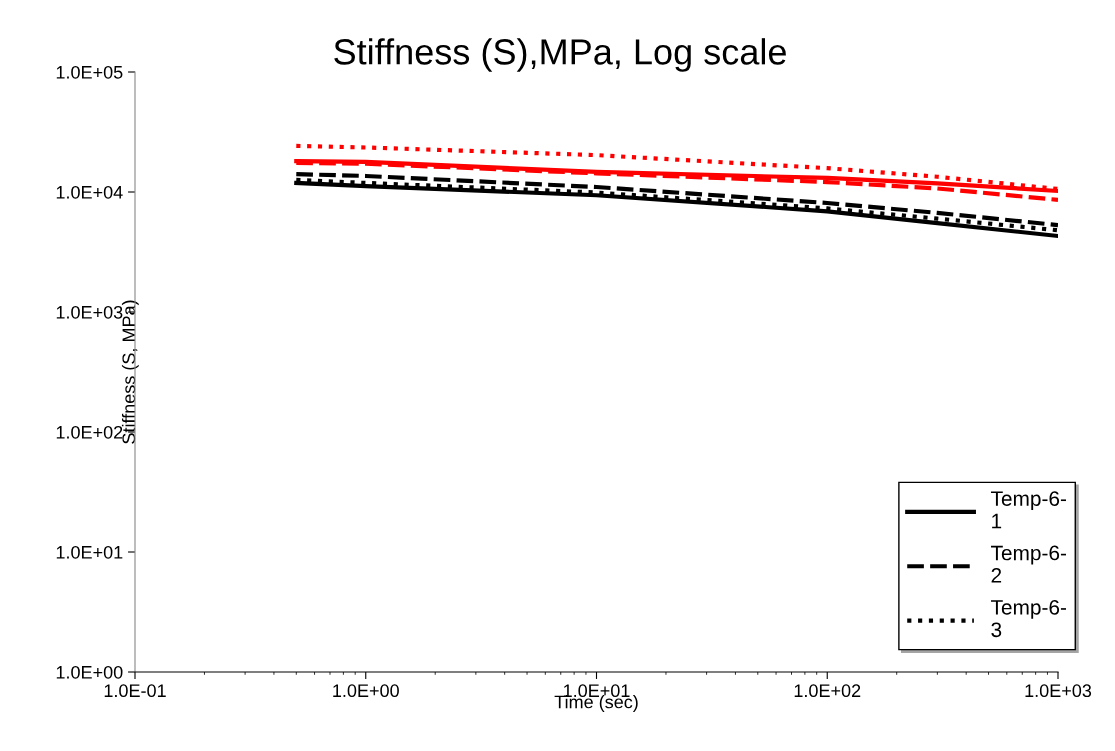  I want to click on x-tick-label: 1.0E-01, so click(135, 691).